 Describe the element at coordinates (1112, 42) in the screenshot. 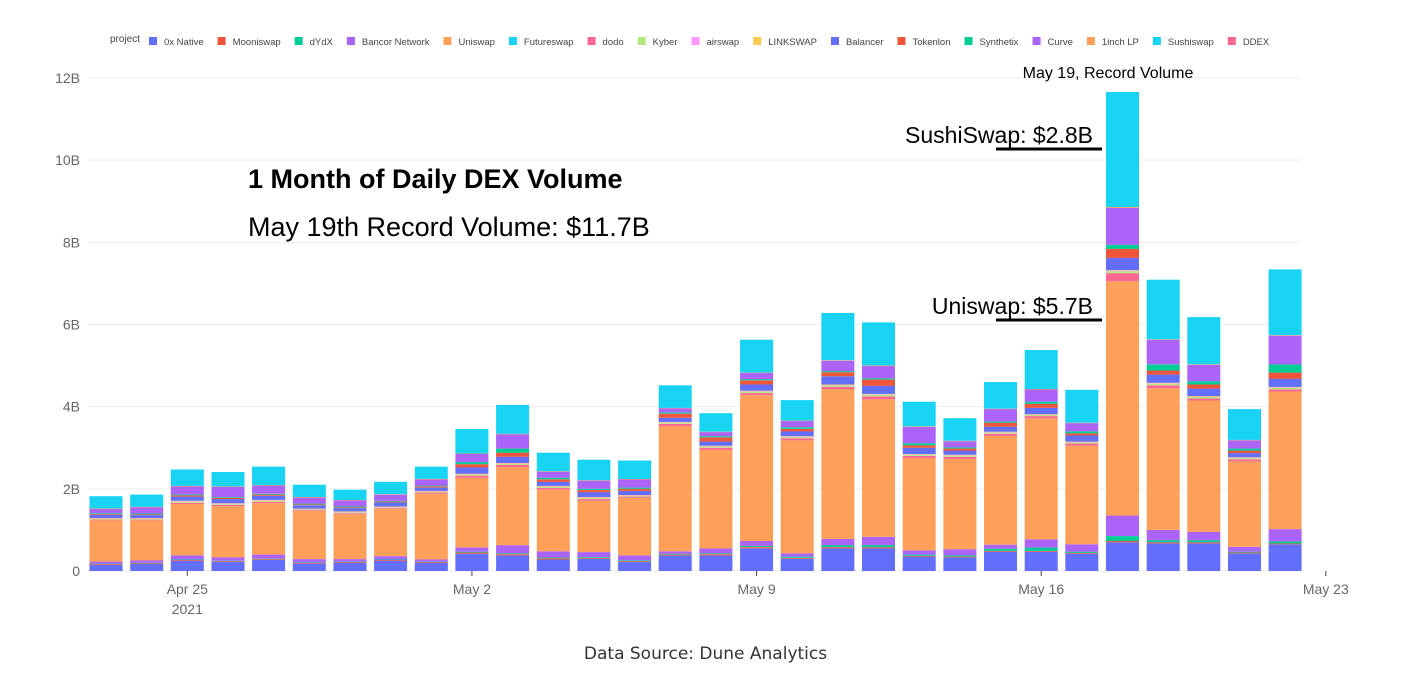

I see `legend-item: 1inch LP` at that location.